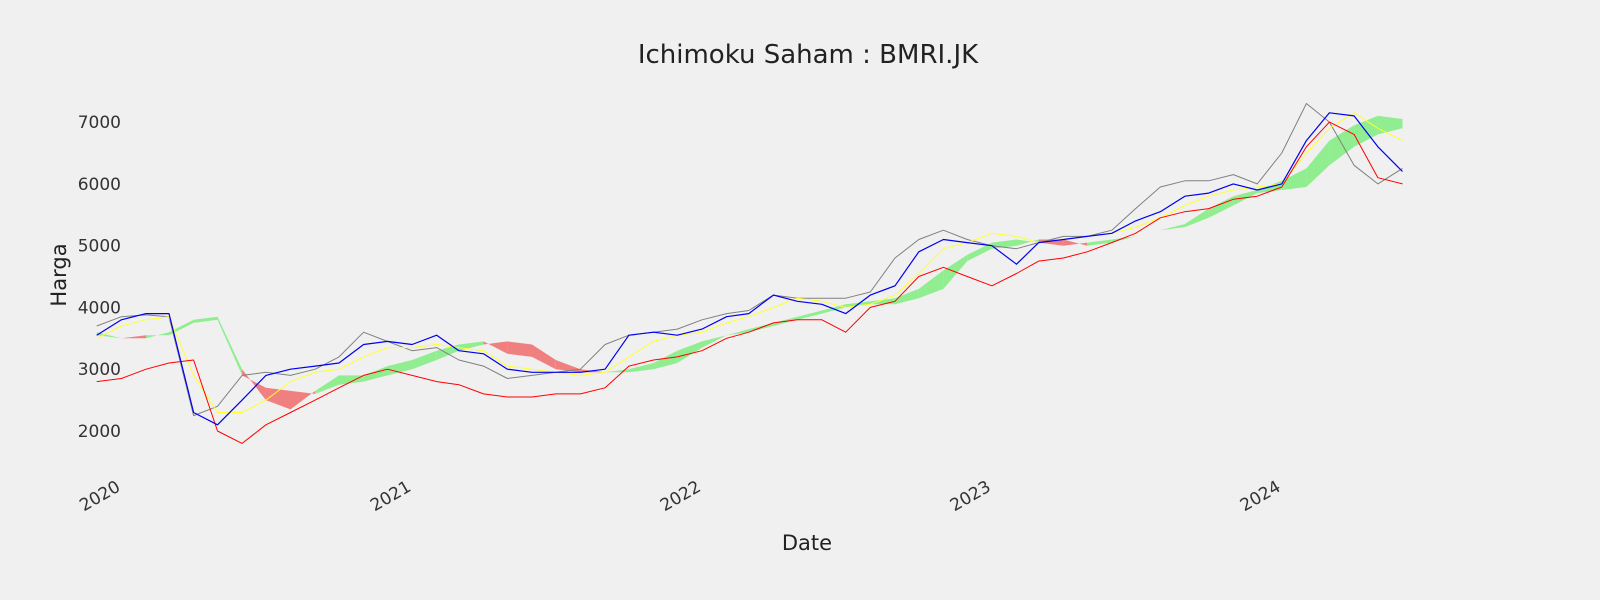  Describe the element at coordinates (59, 274) in the screenshot. I see `y-axis-label: Harga` at that location.